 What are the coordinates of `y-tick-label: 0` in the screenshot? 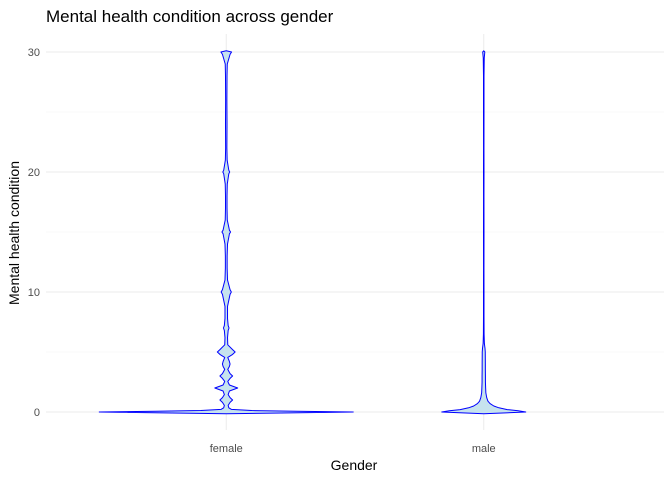 It's located at (37, 413).